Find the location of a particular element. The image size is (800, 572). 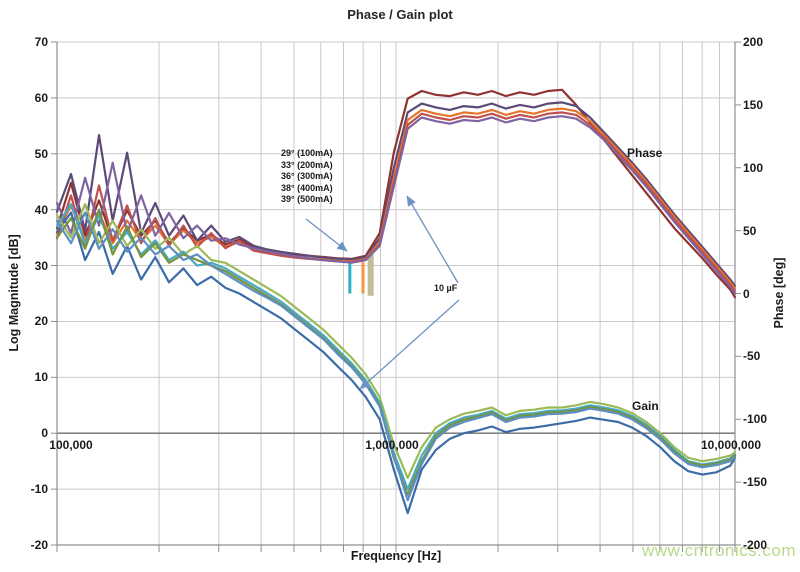

y-right-tick-label: -100 is located at coordinates (755, 419).